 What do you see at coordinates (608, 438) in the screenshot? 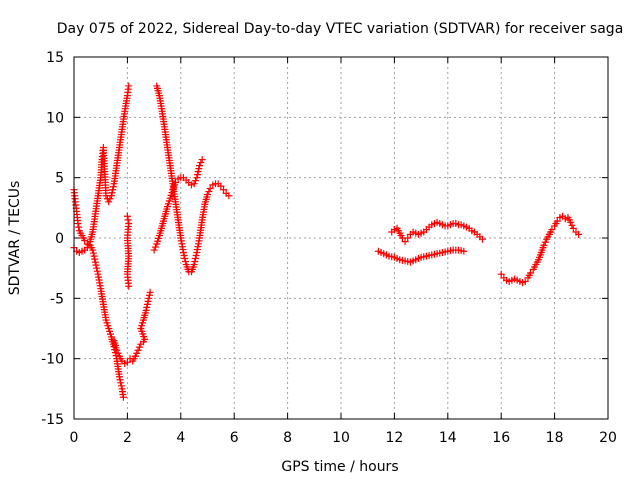
I see `x-tick-label: 20` at bounding box center [608, 438].